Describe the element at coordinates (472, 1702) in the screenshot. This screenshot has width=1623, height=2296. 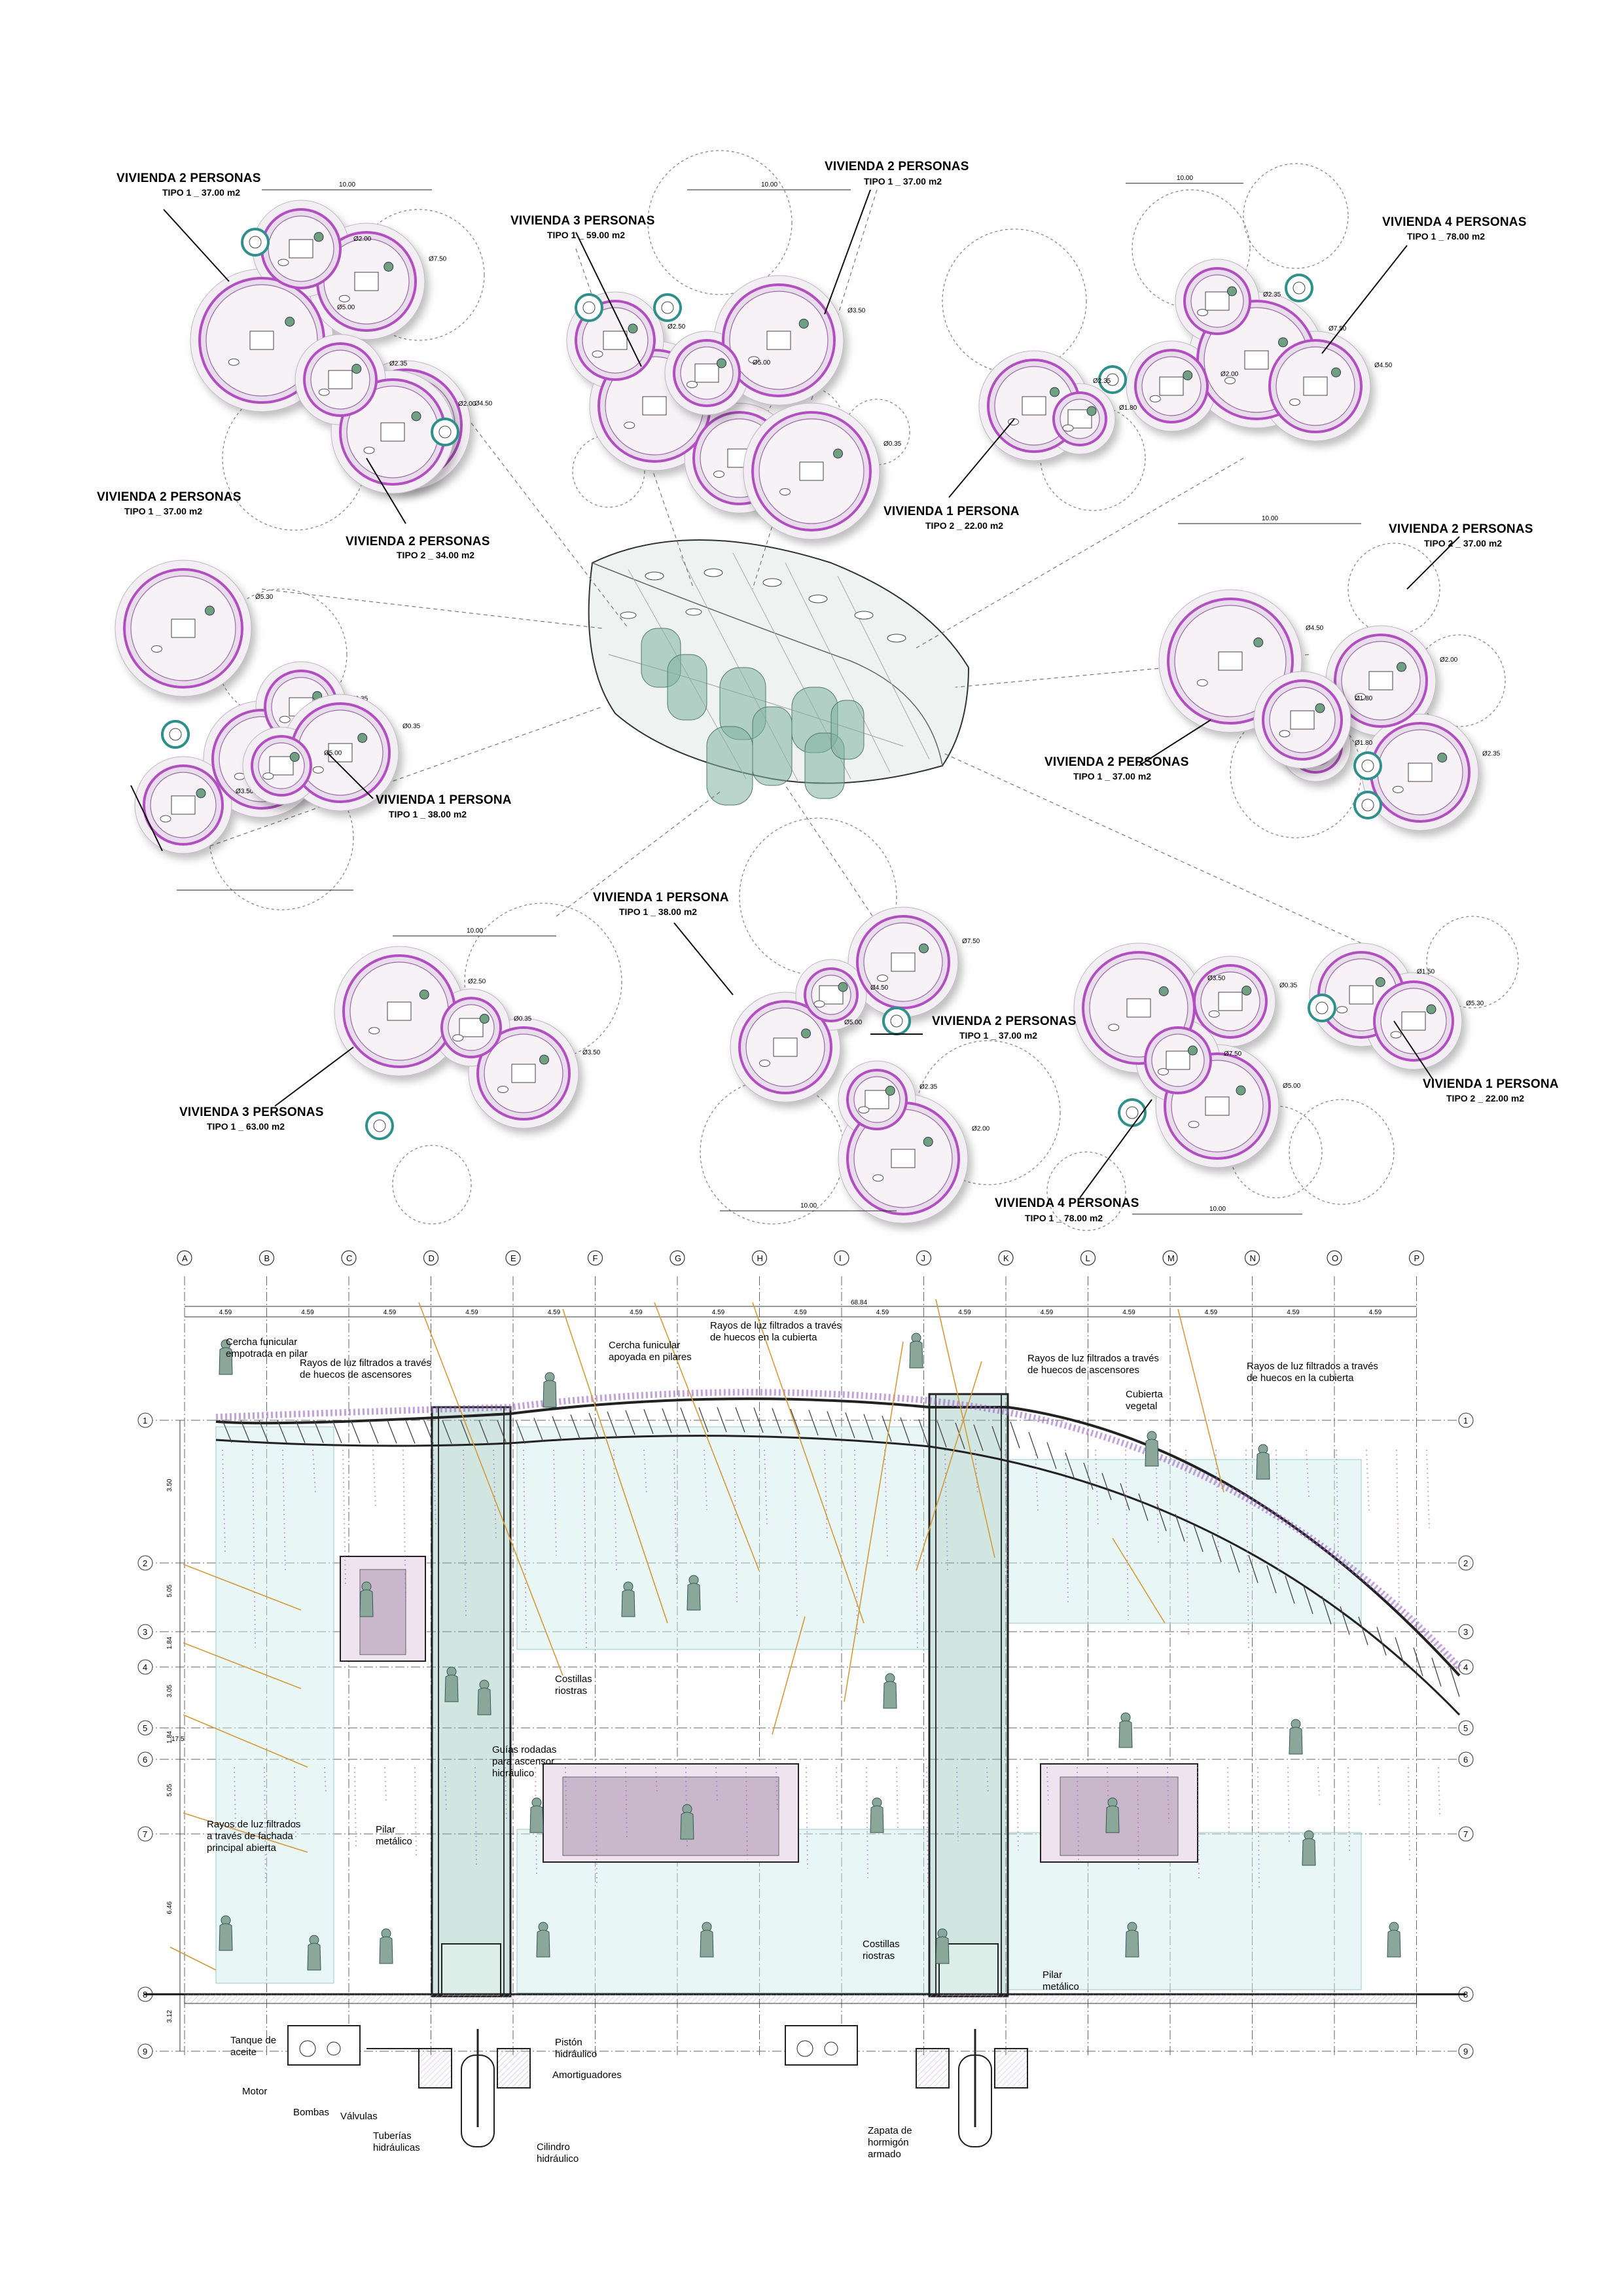
I see `elevator-shaft` at that location.